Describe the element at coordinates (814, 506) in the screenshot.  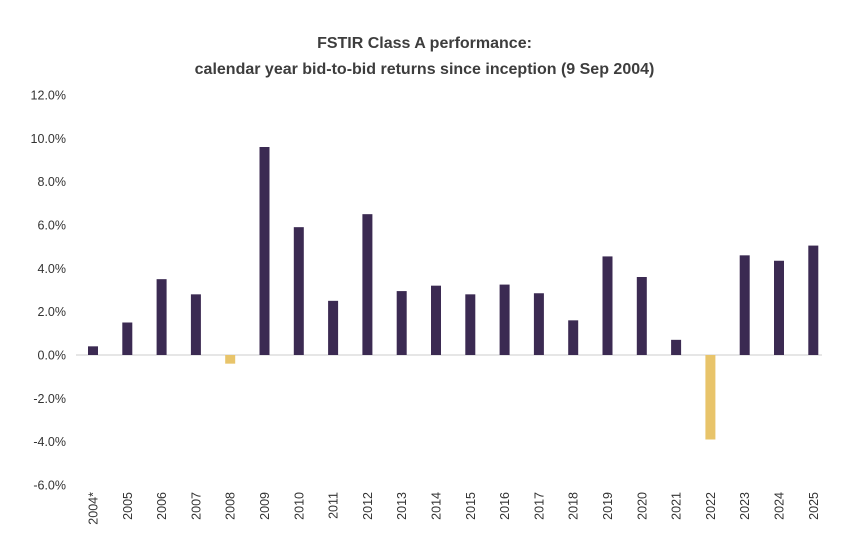
I see `x-tick-label: 2025` at that location.